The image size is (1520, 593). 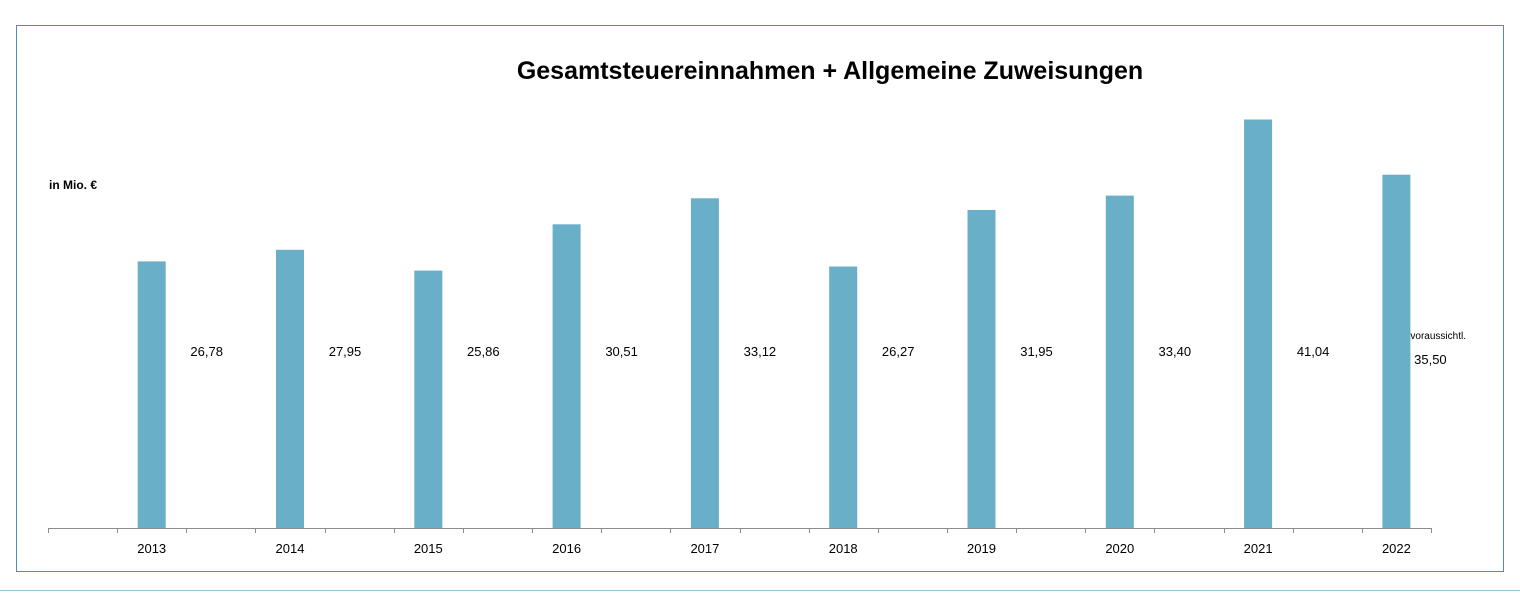 I want to click on y-axis-unit-label: in Mio. €, so click(x=73, y=185).